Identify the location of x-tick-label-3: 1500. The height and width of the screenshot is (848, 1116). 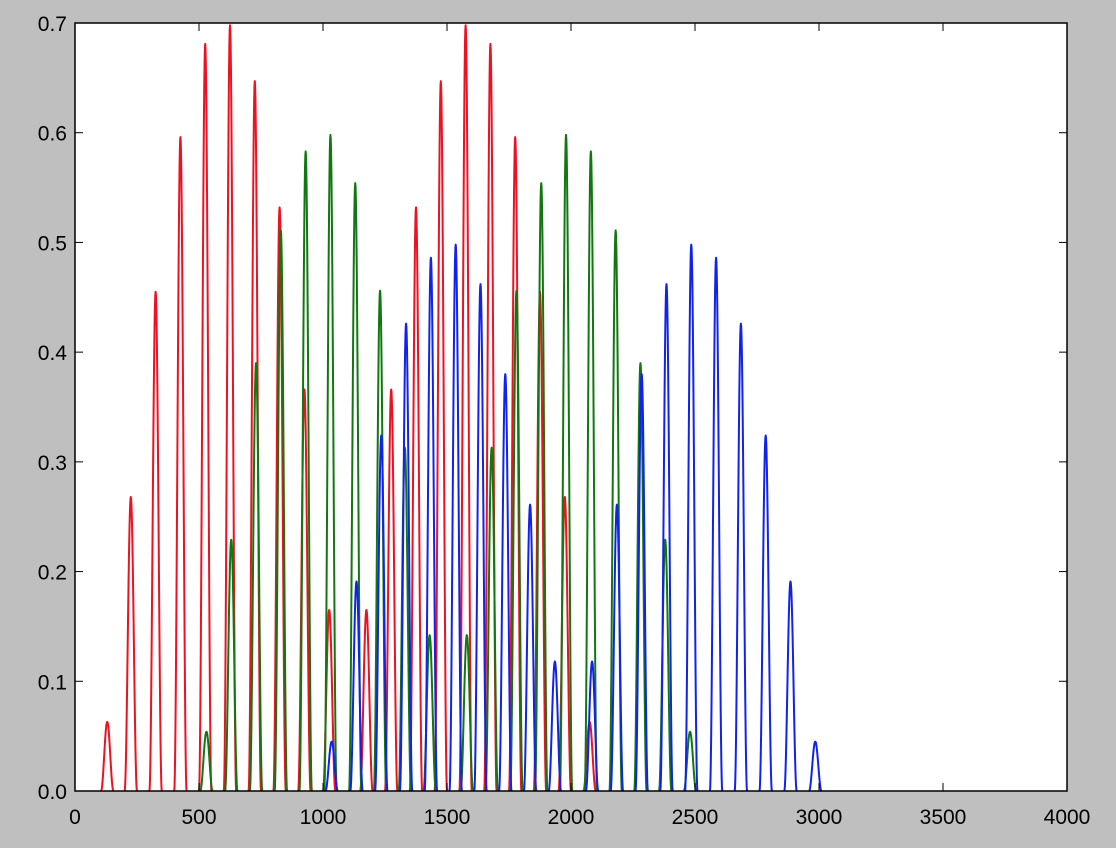
(447, 817).